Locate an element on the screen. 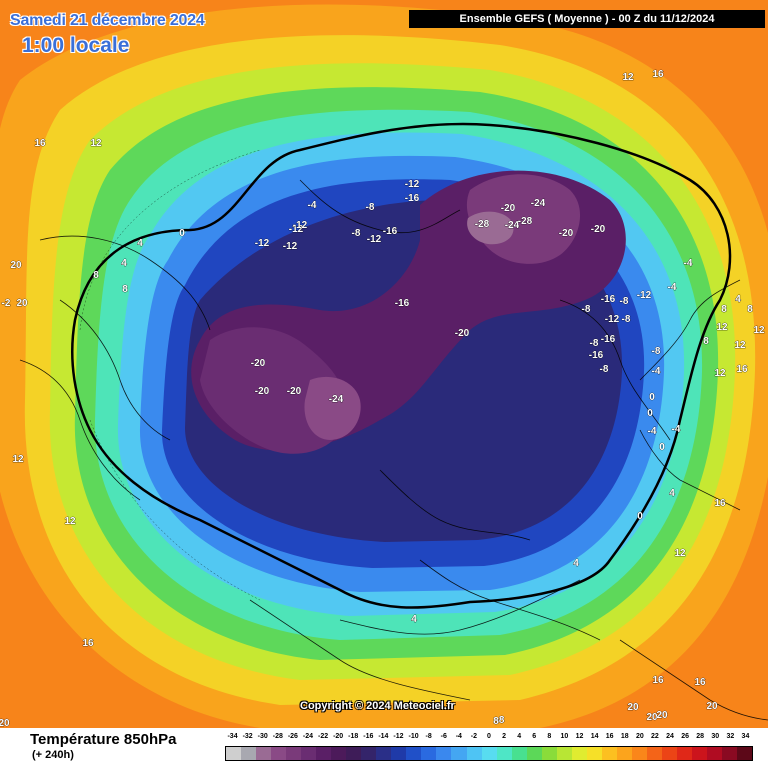 This screenshot has height=768, width=768. legend-tick: -2 is located at coordinates (474, 736).